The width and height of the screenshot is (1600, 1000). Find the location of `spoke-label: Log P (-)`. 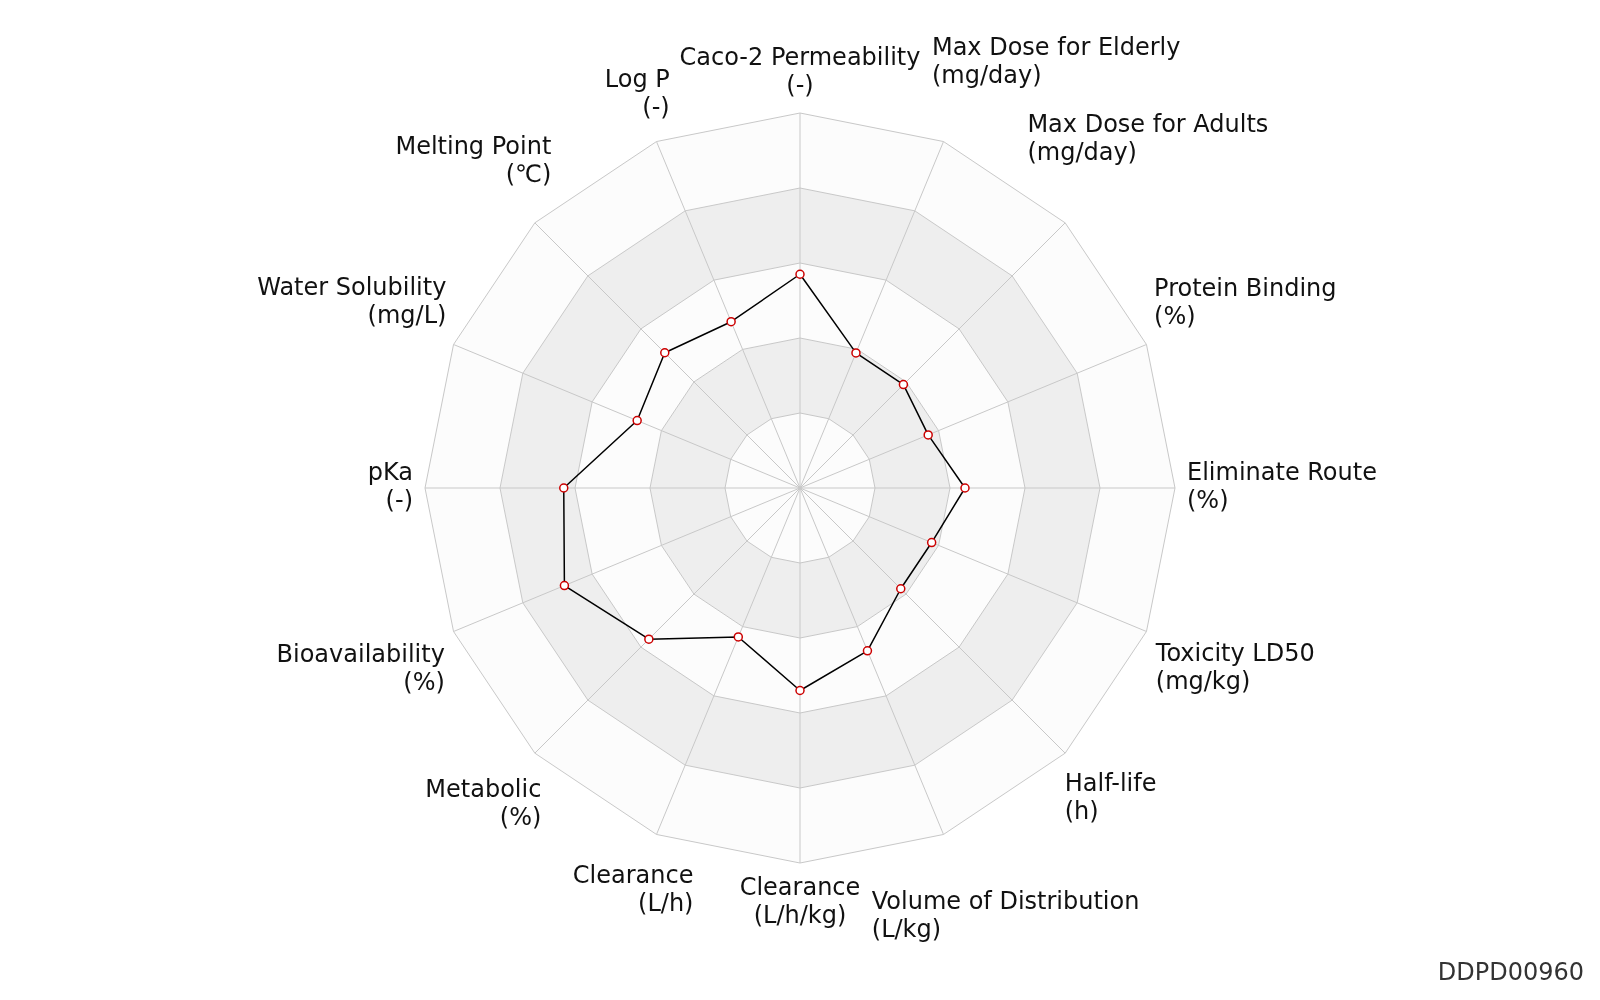

spoke-label: Log P (-) is located at coordinates (637, 93).